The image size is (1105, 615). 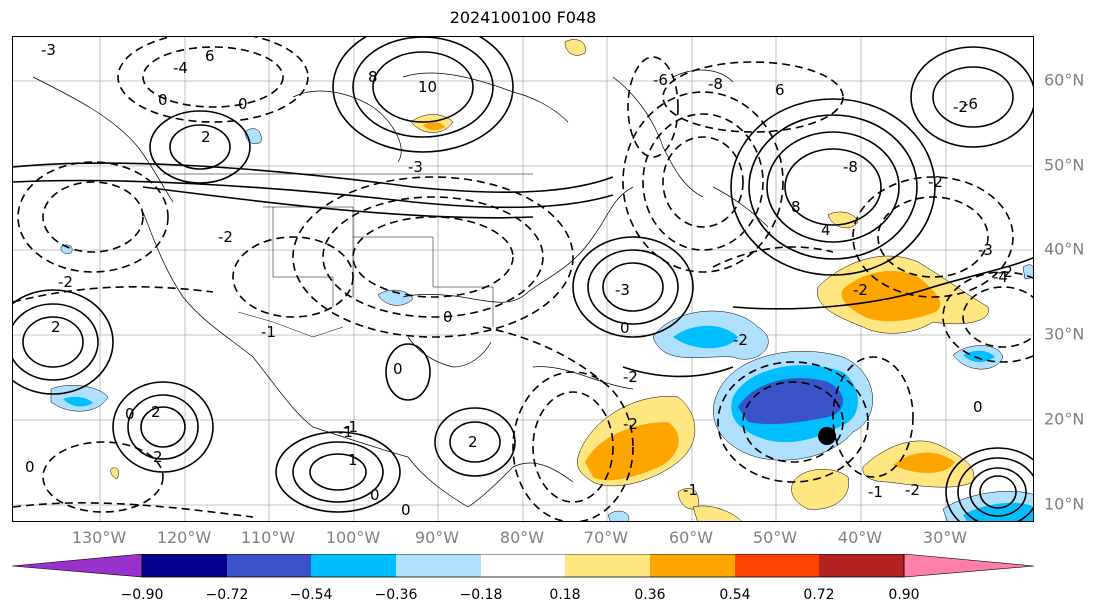 I want to click on lat-label: 10°N, so click(x=1064, y=504).